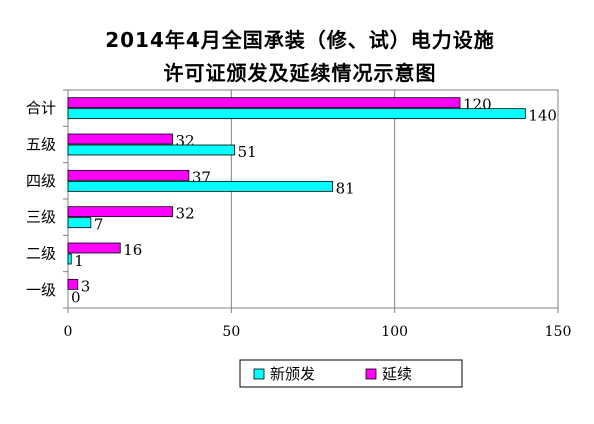  I want to click on chart-title-line2: 许可证颁发及延续情况示意图, so click(300, 73).